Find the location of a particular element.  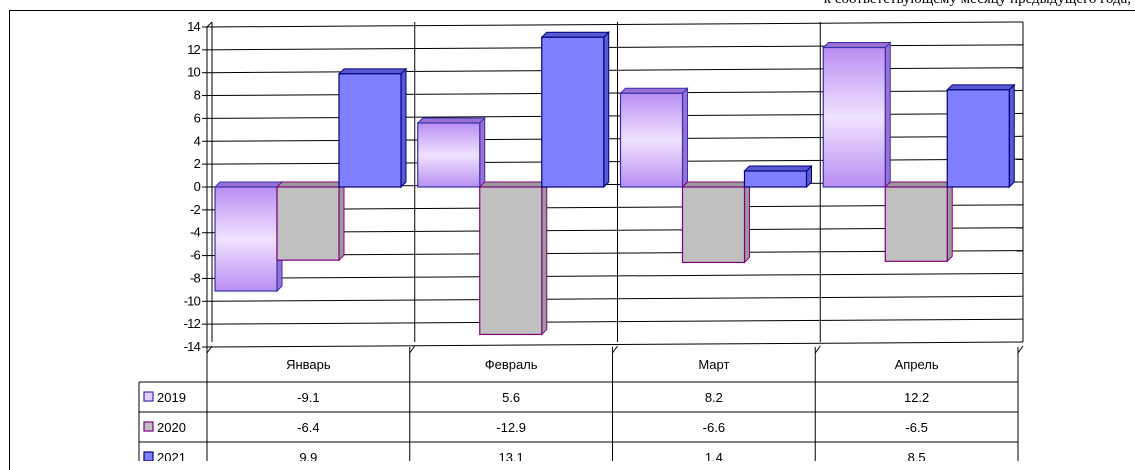

y-tick-label: -2 is located at coordinates (195, 209).